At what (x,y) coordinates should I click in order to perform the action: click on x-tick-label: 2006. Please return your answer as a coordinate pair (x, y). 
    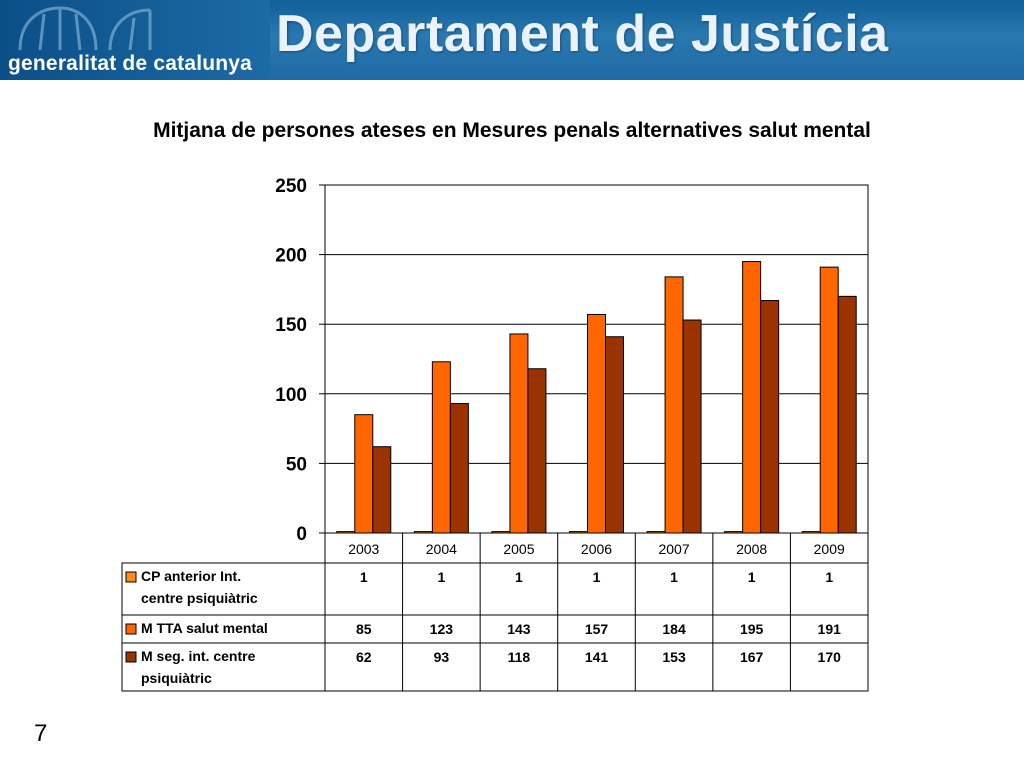
    Looking at the image, I should click on (596, 549).